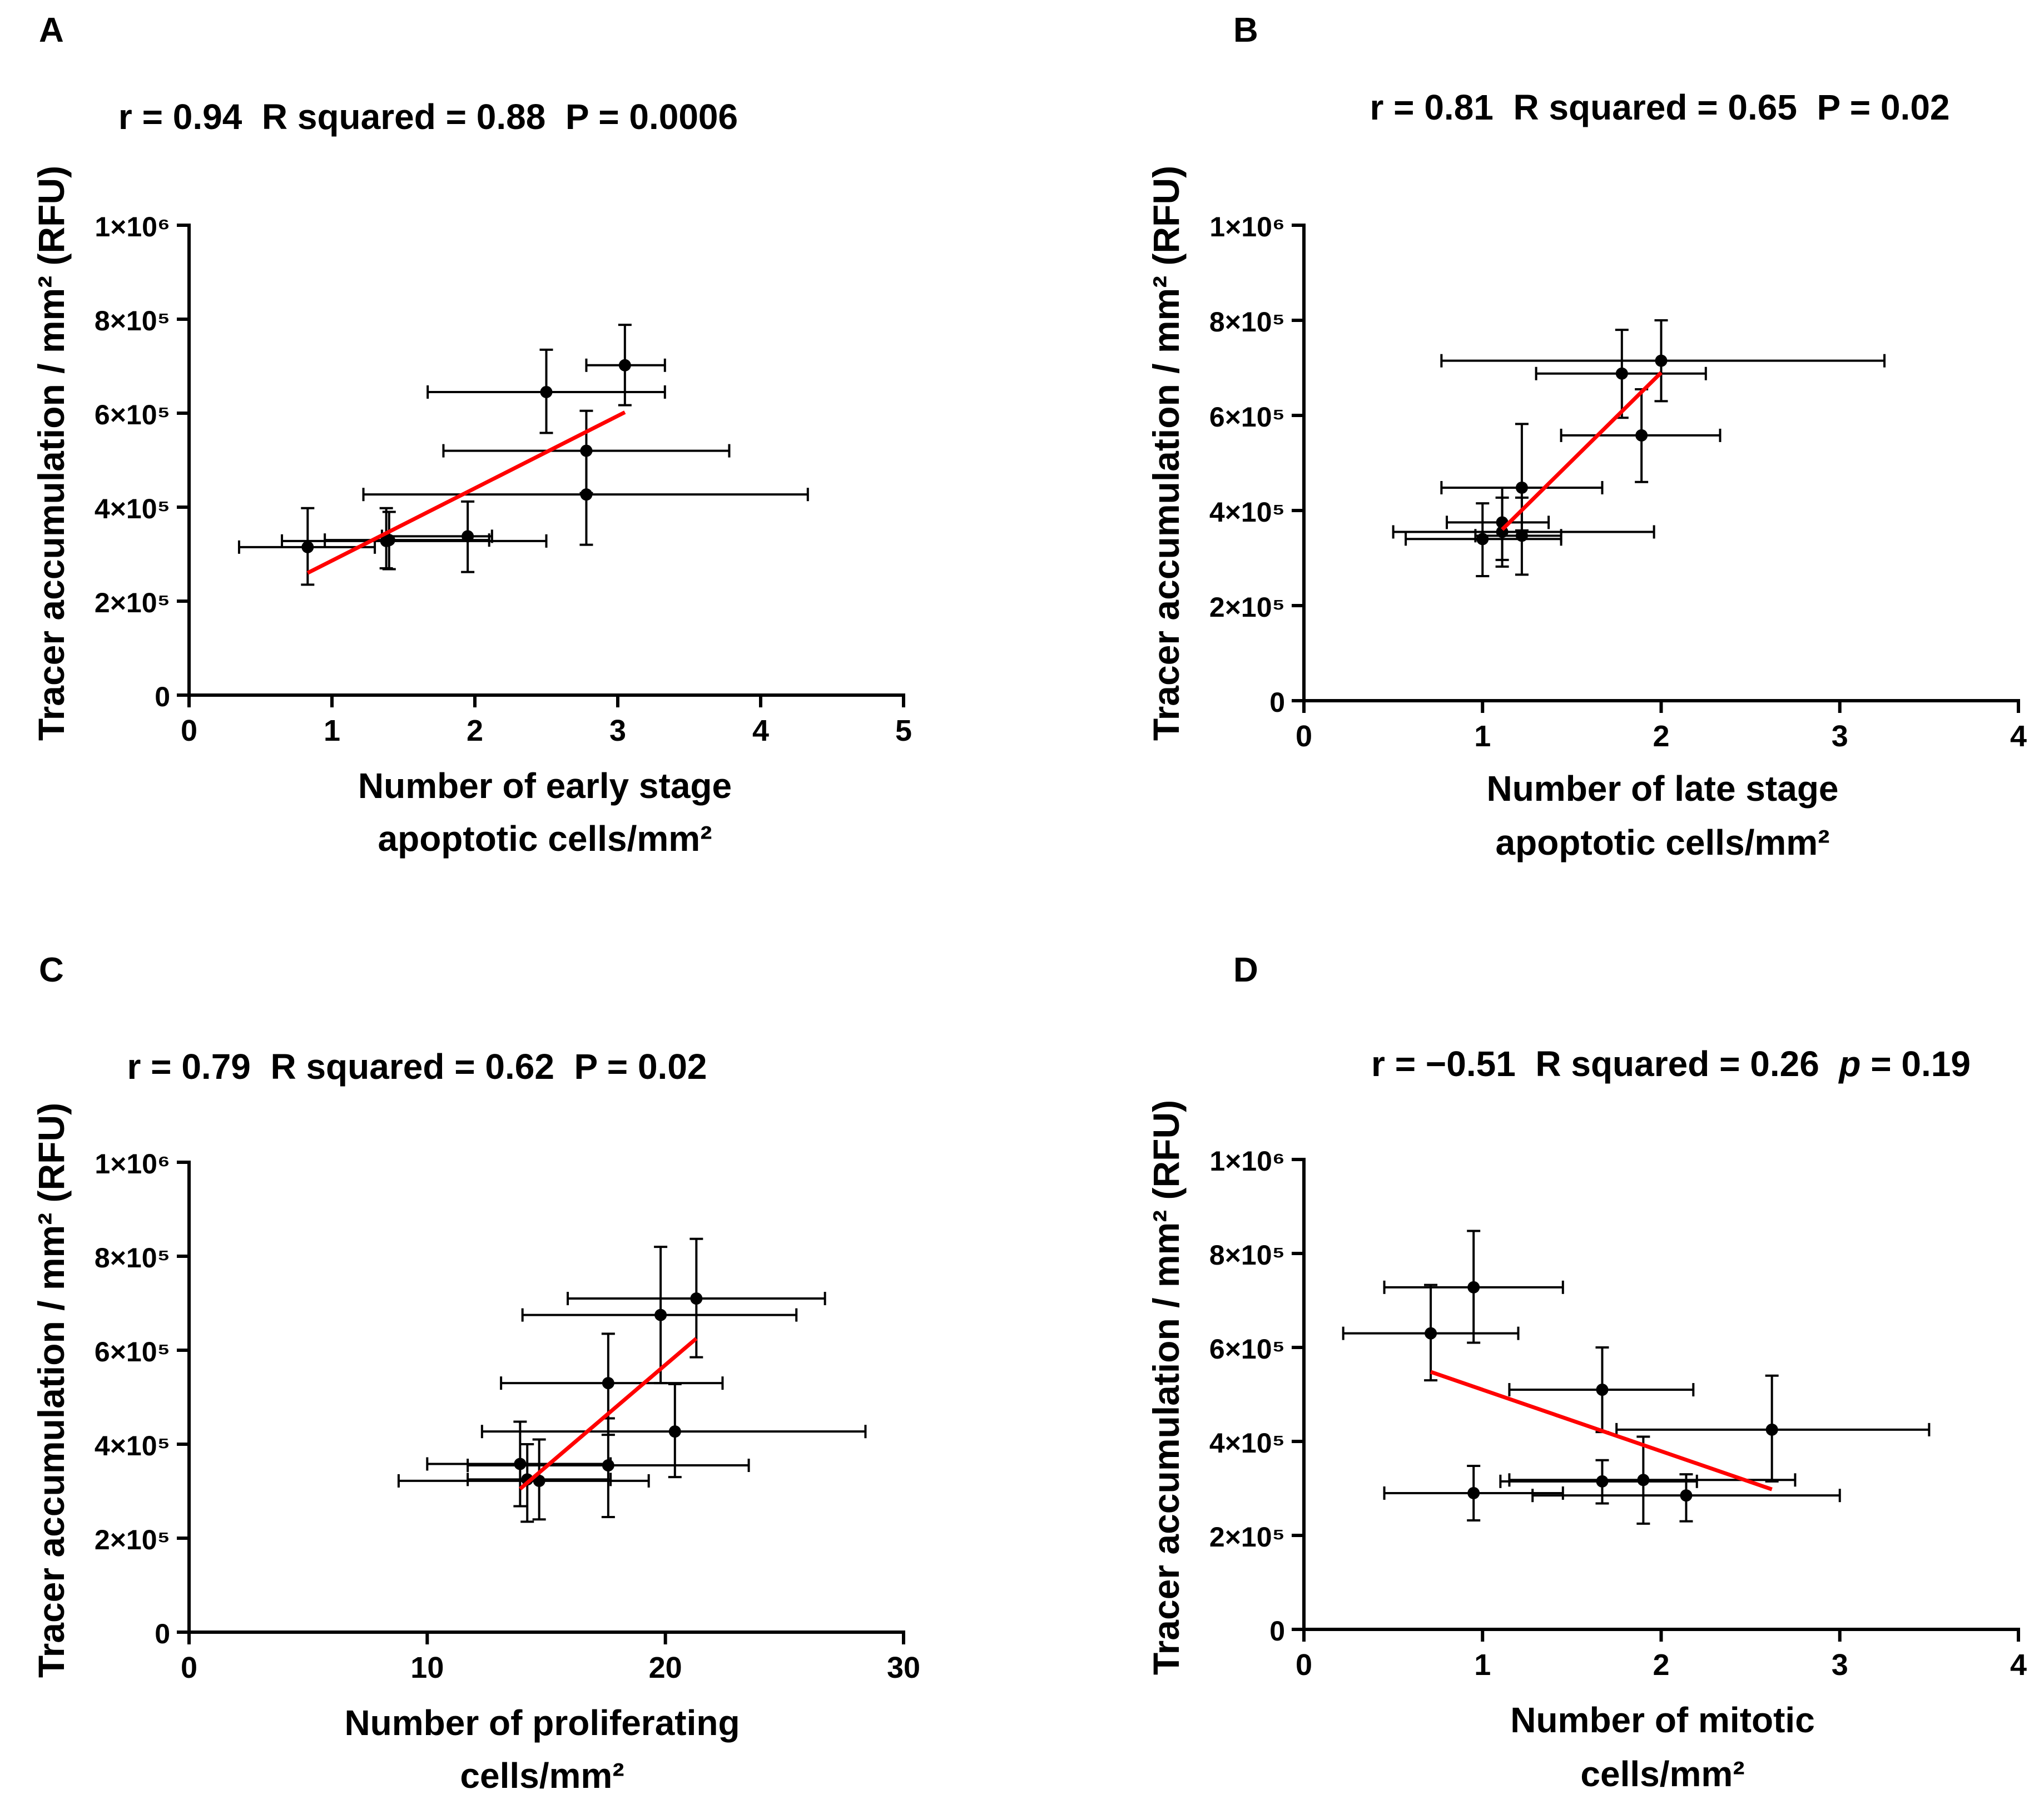 Image resolution: width=2044 pixels, height=1804 pixels. I want to click on stats-title: r = 0.81 R squared = 0.65 P = 0.02, so click(1659, 107).